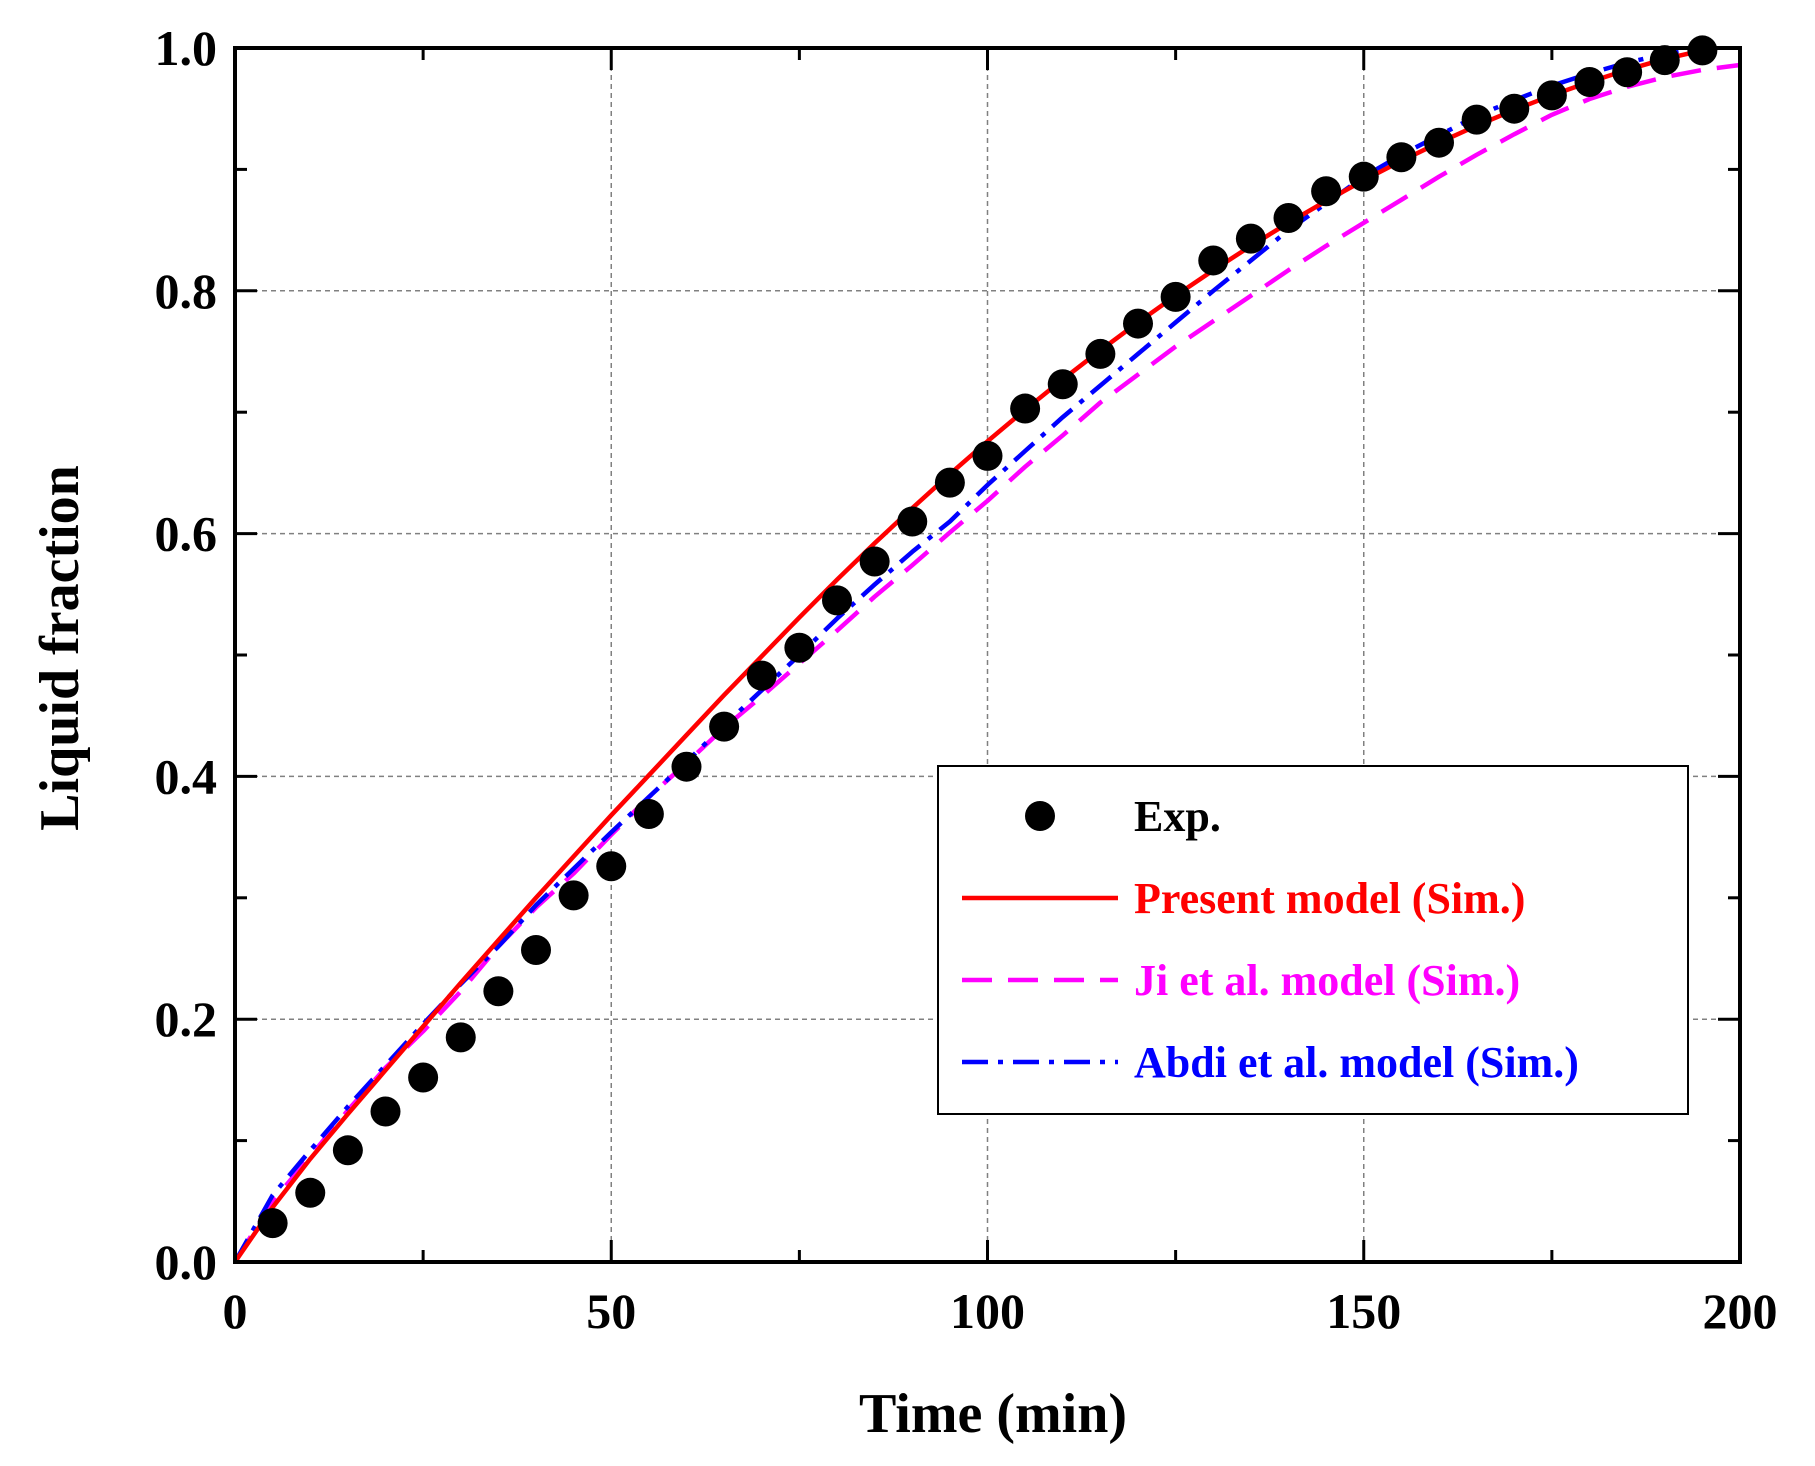  I want to click on y-tick-label: 0.4, so click(186, 776).